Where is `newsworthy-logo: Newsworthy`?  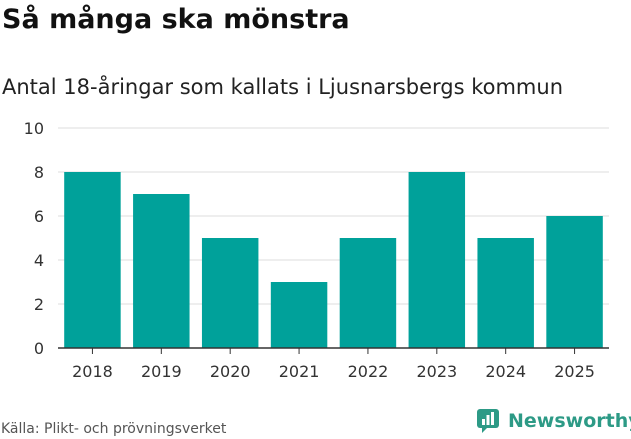 newsworthy-logo: Newsworthy is located at coordinates (553, 421).